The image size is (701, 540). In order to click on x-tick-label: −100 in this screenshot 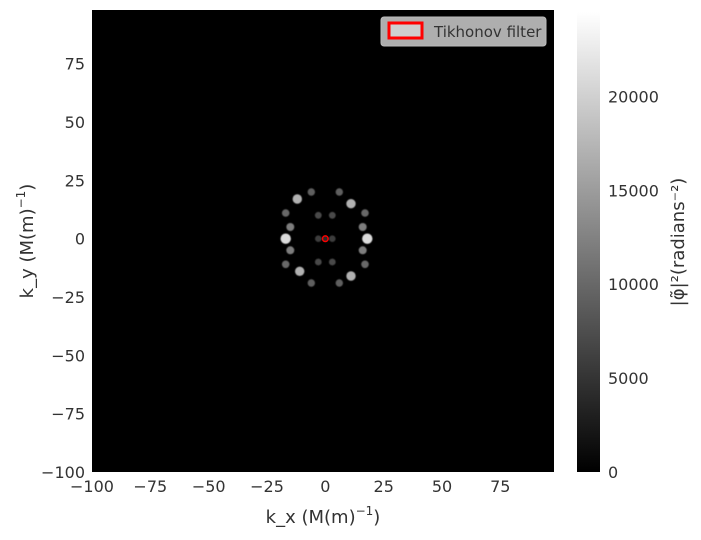, I will do `click(92, 486)`.